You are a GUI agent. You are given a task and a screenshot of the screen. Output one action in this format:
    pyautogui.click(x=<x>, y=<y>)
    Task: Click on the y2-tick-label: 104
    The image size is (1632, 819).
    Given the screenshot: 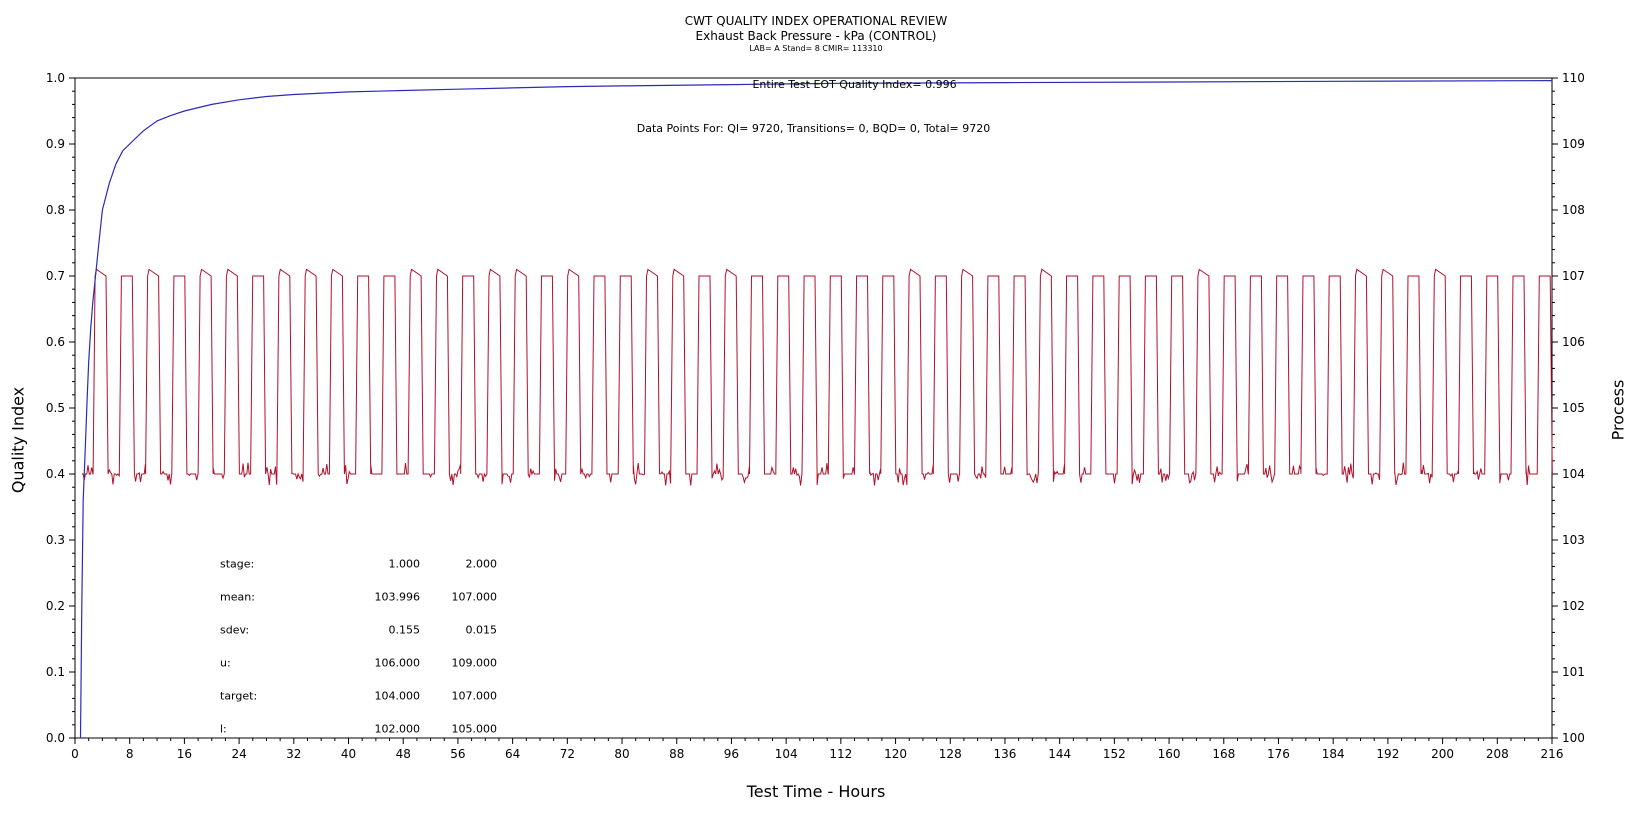 What is the action you would take?
    pyautogui.click(x=1573, y=474)
    